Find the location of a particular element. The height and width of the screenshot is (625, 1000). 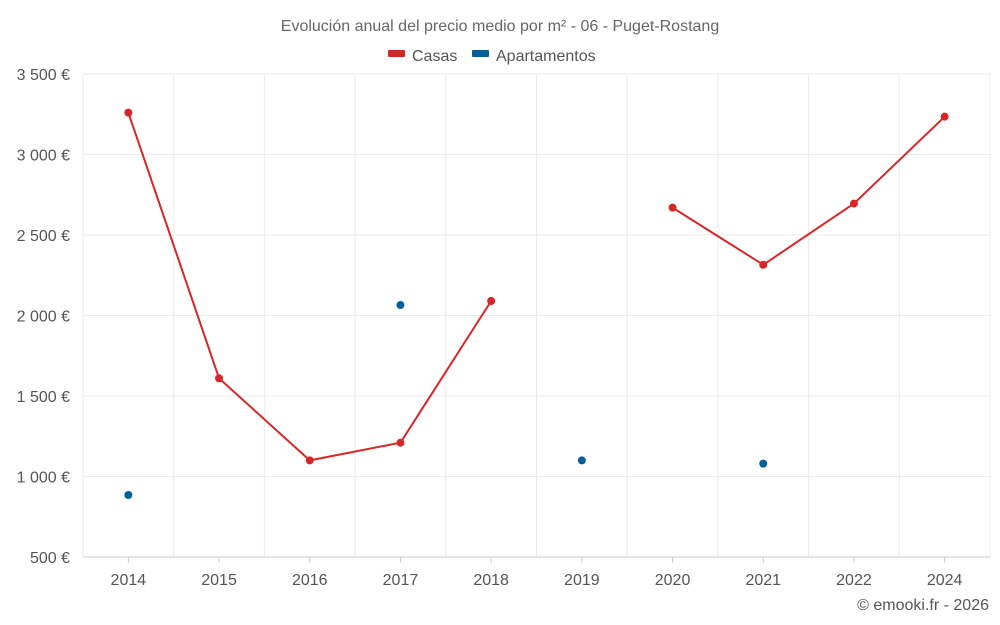

x-tick-label: 2024 is located at coordinates (945, 580).